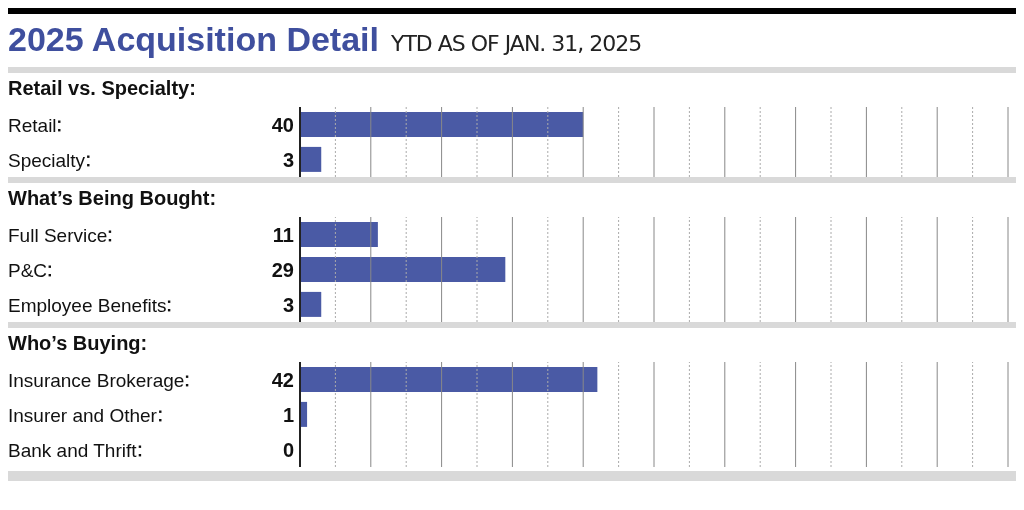  I want to click on chart-title: 2025 Acquisition Detail, so click(193, 39).